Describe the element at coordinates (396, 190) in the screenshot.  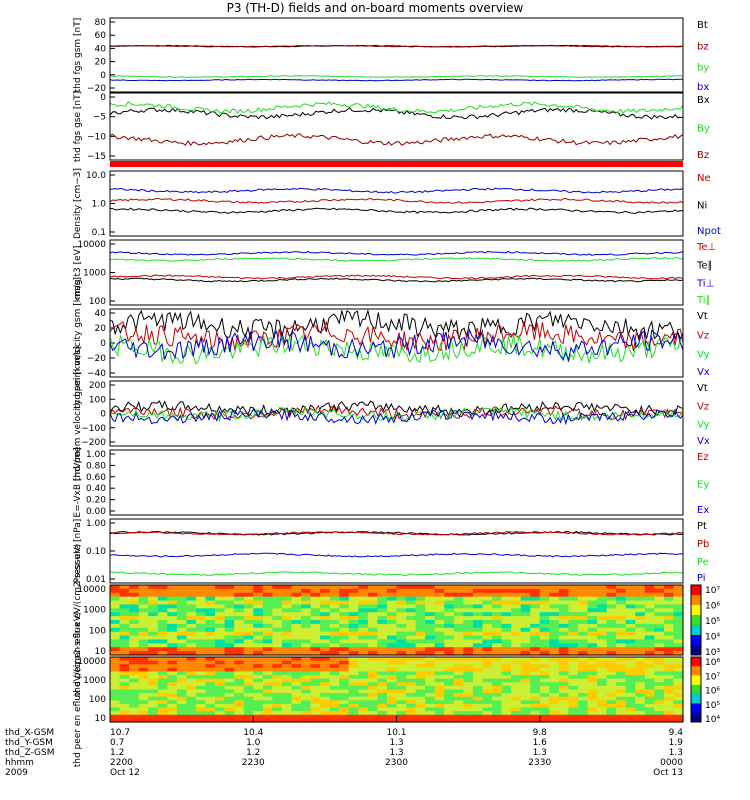
I see `series-Npot` at that location.